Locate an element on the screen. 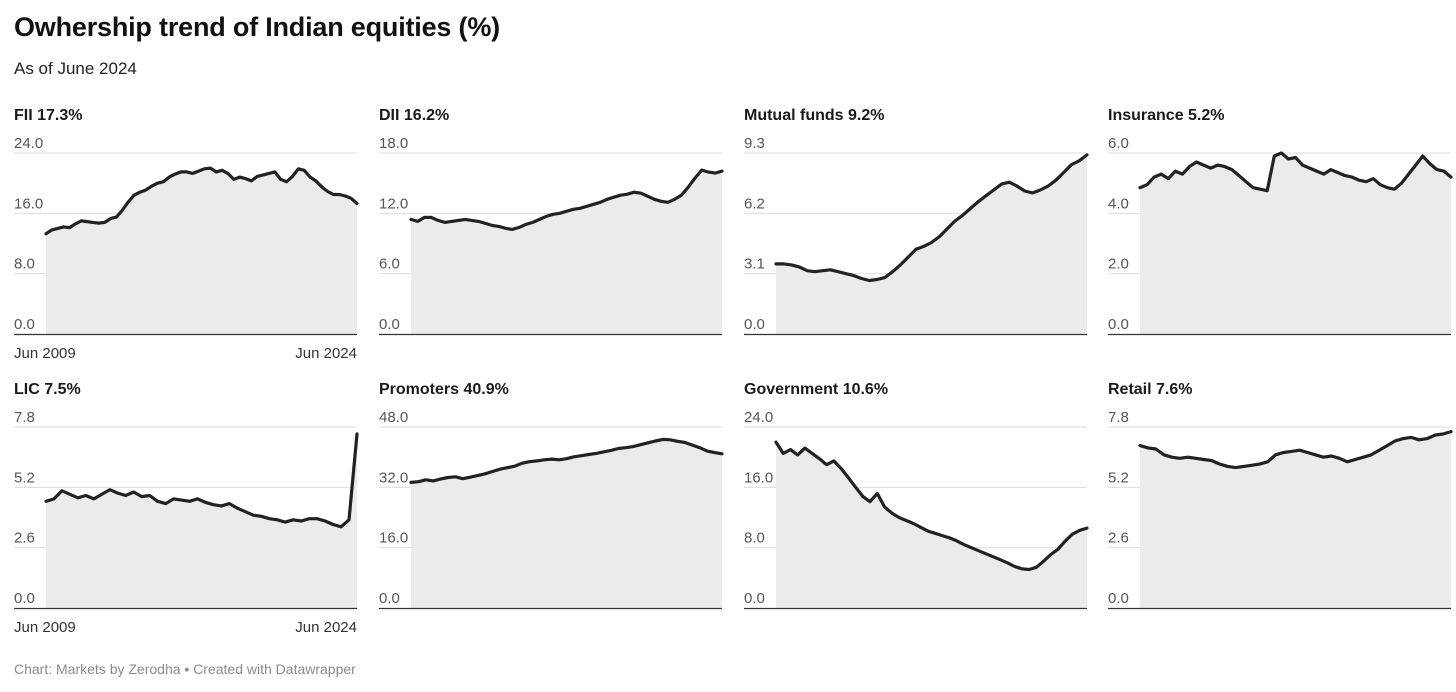 The image size is (1456, 692). chart-svg: 0.0 2.0 4.0 6.0 is located at coordinates (1280, 235).